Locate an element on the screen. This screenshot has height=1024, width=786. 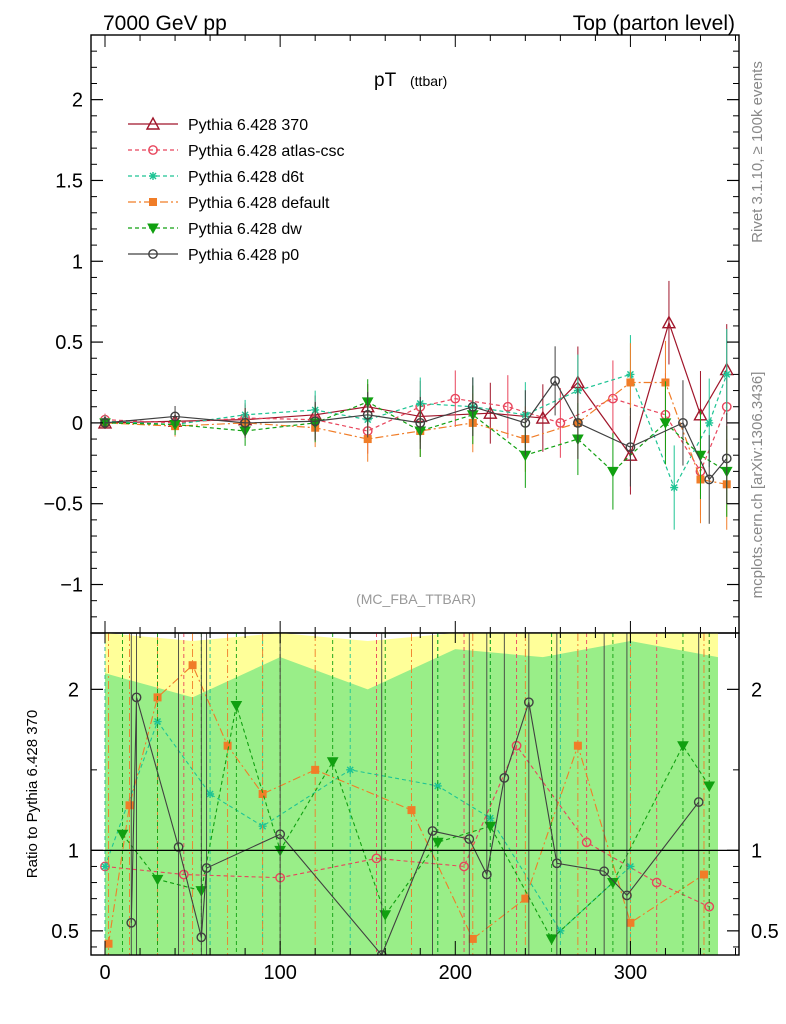
header-right-label: Top (parton level) is located at coordinates (654, 23).